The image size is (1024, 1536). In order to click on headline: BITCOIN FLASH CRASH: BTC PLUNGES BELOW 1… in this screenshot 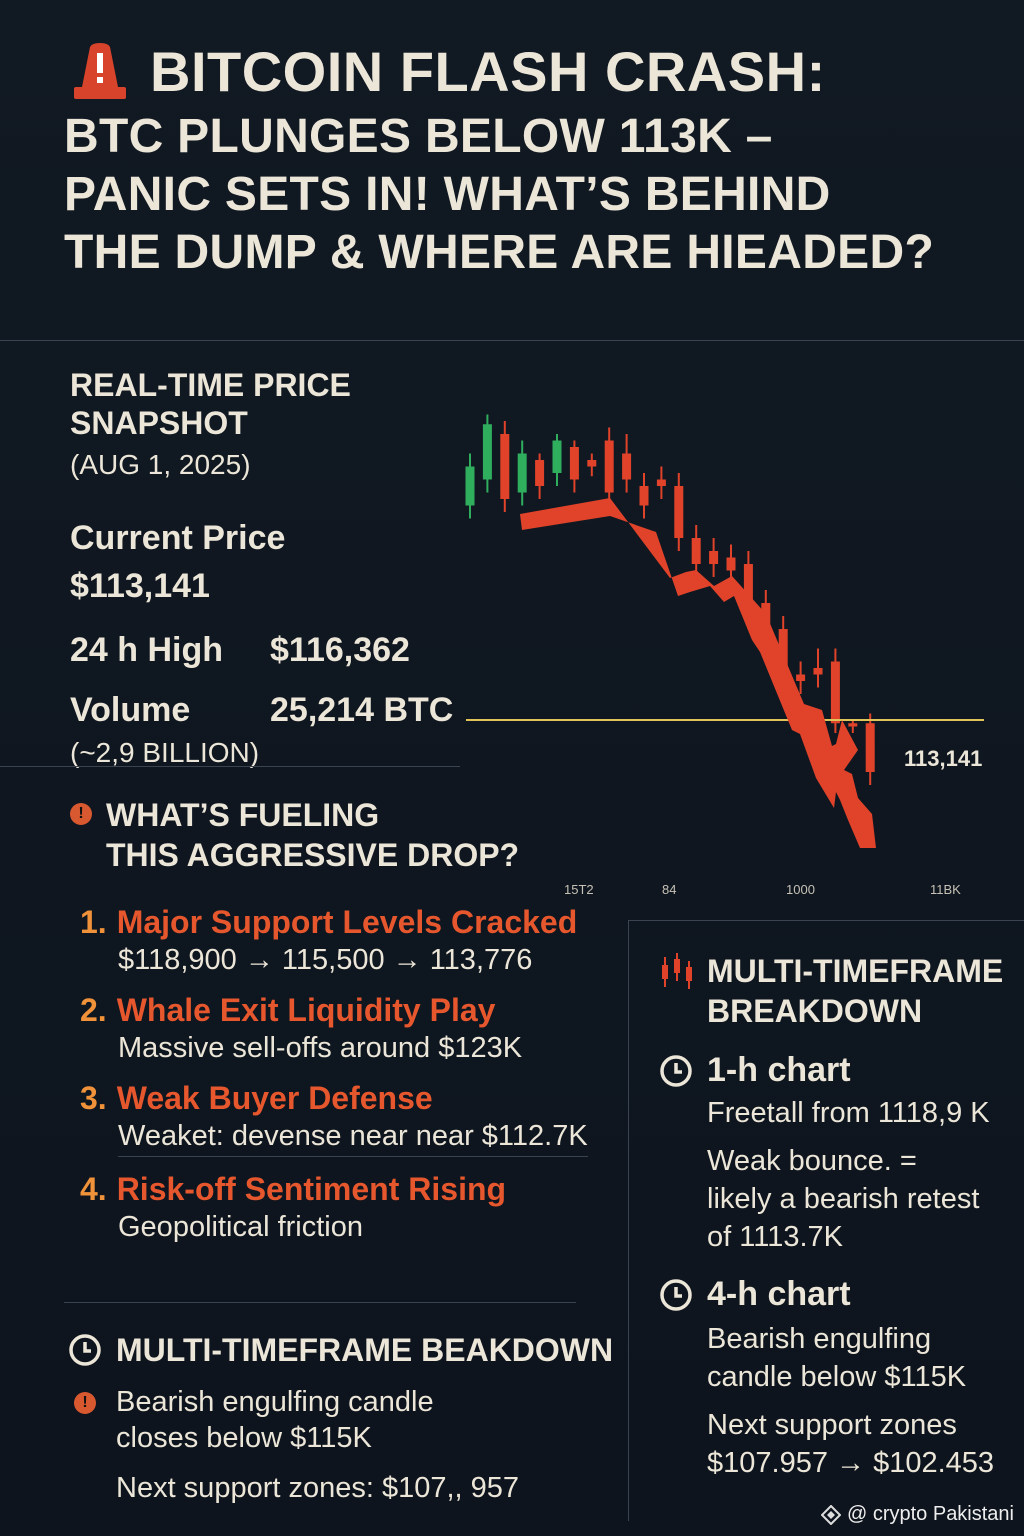, I will do `click(539, 161)`.